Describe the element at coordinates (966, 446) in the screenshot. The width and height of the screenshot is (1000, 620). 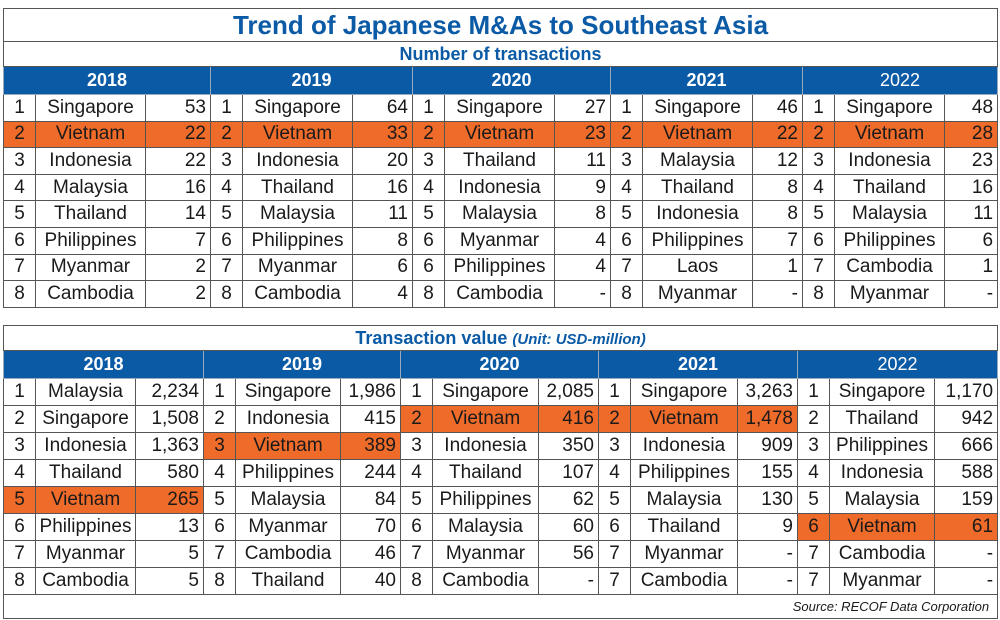
I see `value-cell: 666` at that location.